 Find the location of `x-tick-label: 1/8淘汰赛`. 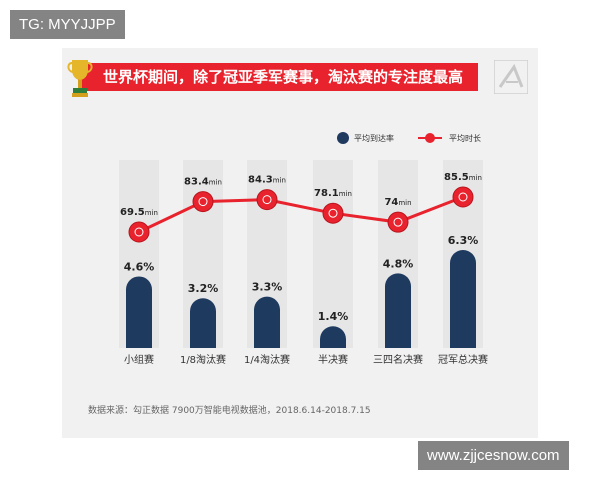

x-tick-label: 1/8淘汰赛 is located at coordinates (203, 359).